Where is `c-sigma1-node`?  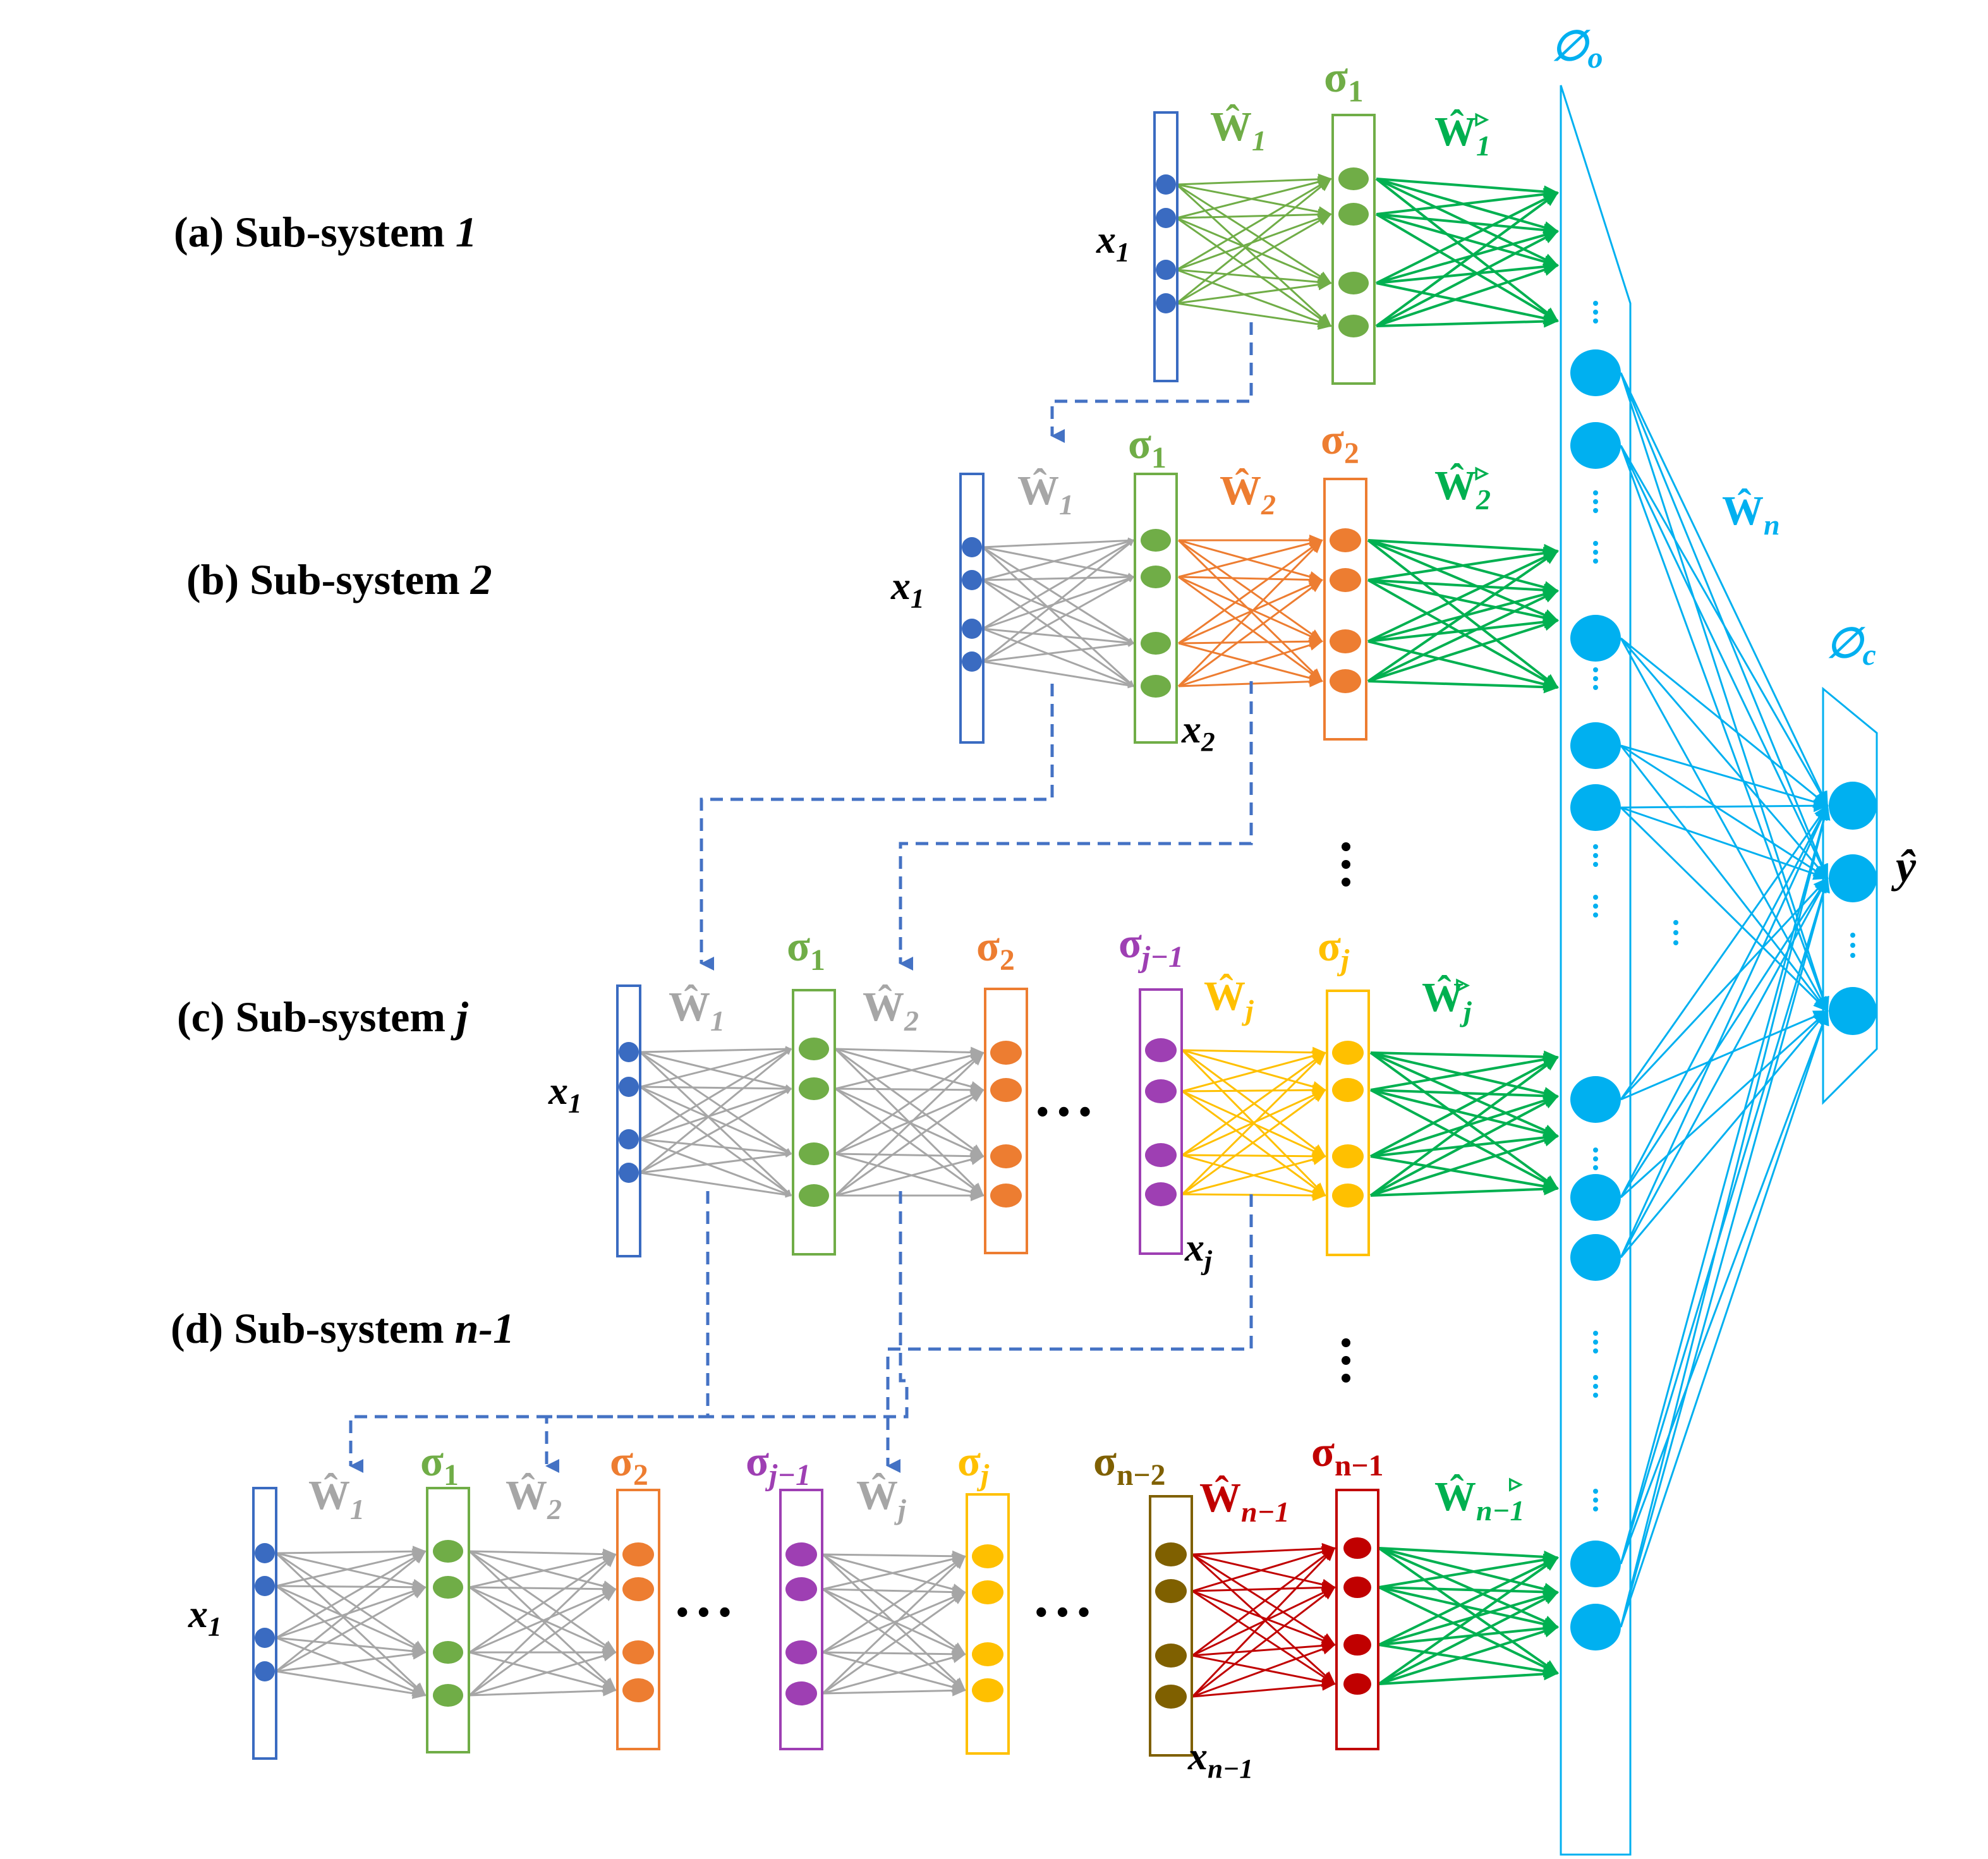 c-sigma1-node is located at coordinates (814, 1195).